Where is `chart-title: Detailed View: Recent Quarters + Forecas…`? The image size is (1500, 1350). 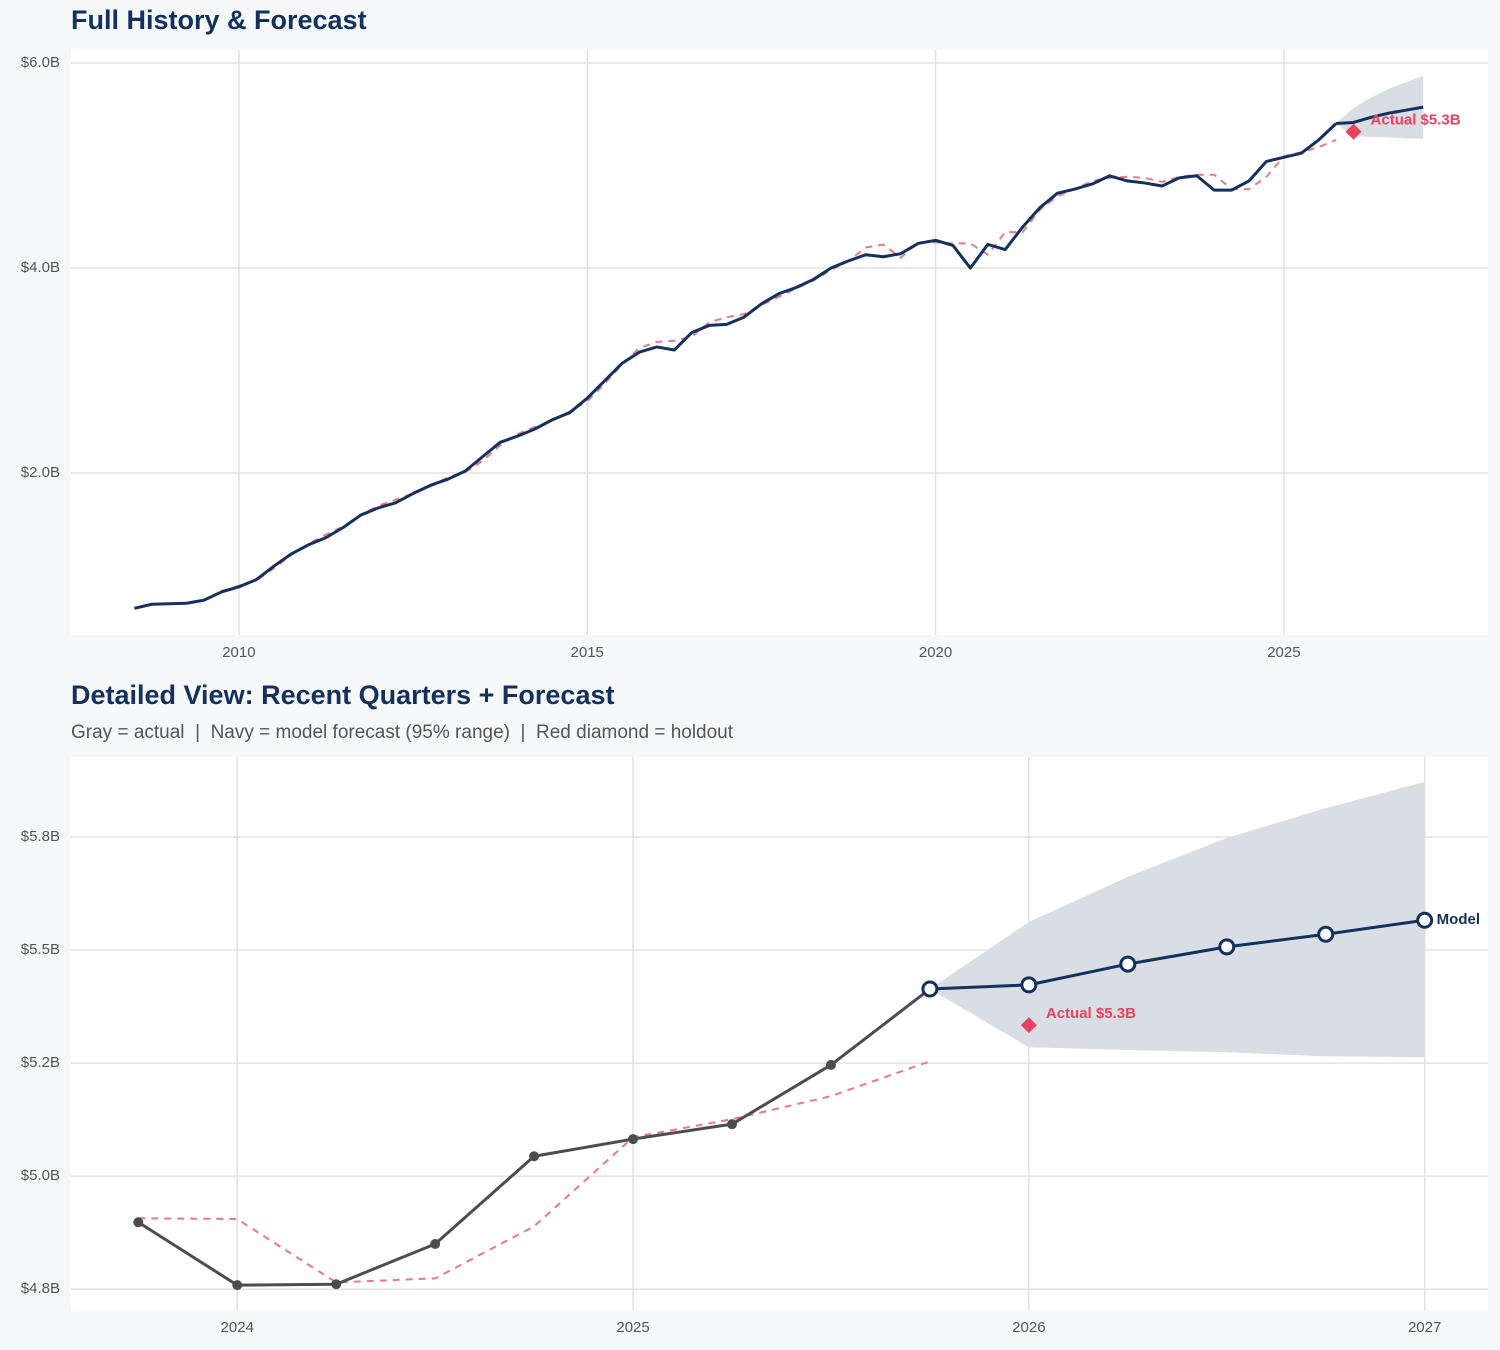
chart-title: Detailed View: Recent Quarters + Forecas… is located at coordinates (342, 695).